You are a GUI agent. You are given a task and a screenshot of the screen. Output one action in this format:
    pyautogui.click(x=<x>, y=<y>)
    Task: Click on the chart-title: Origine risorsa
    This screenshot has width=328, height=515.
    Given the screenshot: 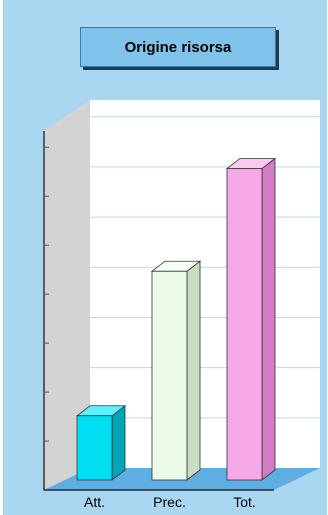 What is the action you would take?
    pyautogui.click(x=178, y=47)
    